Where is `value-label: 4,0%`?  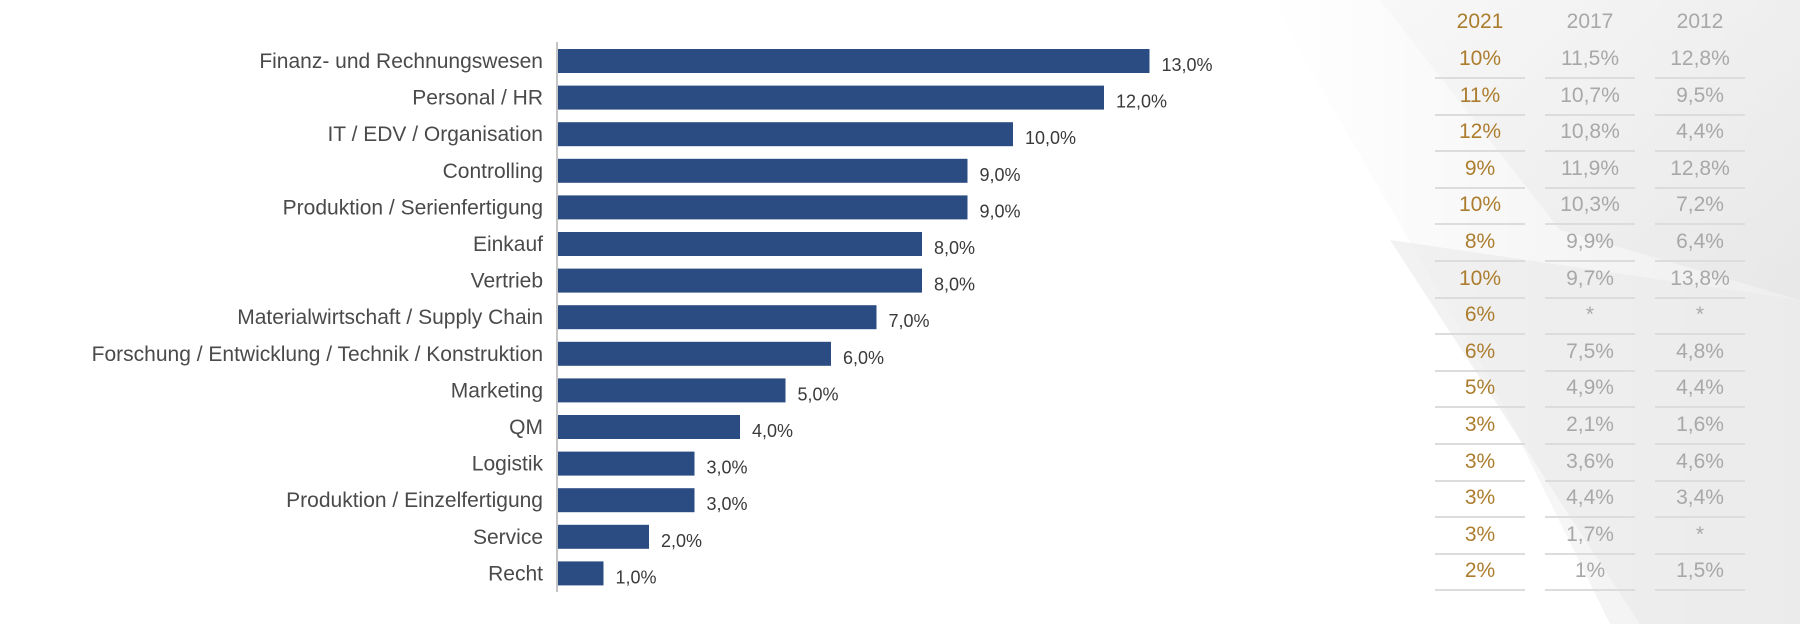
value-label: 4,0% is located at coordinates (772, 431).